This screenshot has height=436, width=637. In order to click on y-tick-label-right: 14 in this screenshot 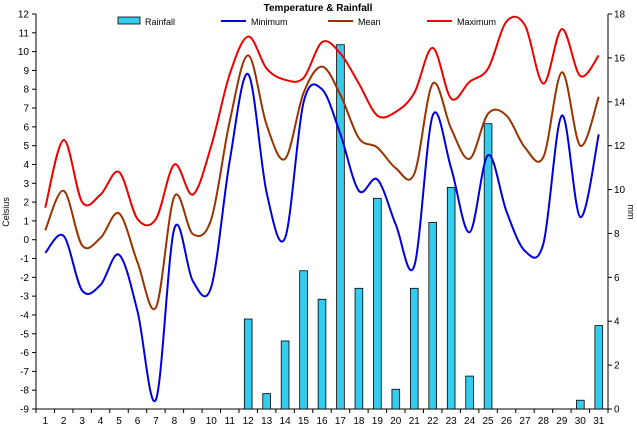, I will do `click(620, 102)`.